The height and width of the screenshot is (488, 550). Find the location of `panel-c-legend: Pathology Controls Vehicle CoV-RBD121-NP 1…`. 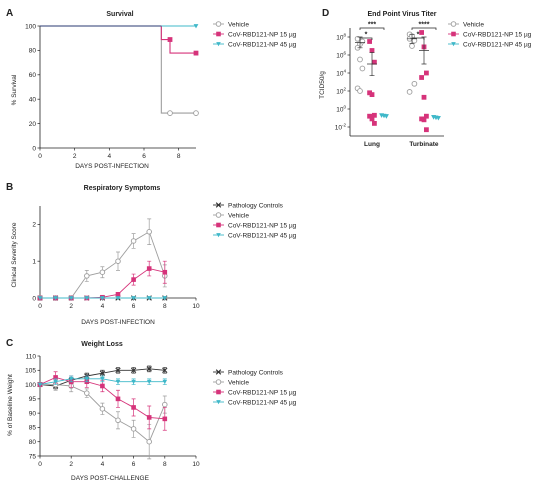

panel-c-legend: Pathology Controls Vehicle CoV-RBD121-NP 1… is located at coordinates (255, 387).